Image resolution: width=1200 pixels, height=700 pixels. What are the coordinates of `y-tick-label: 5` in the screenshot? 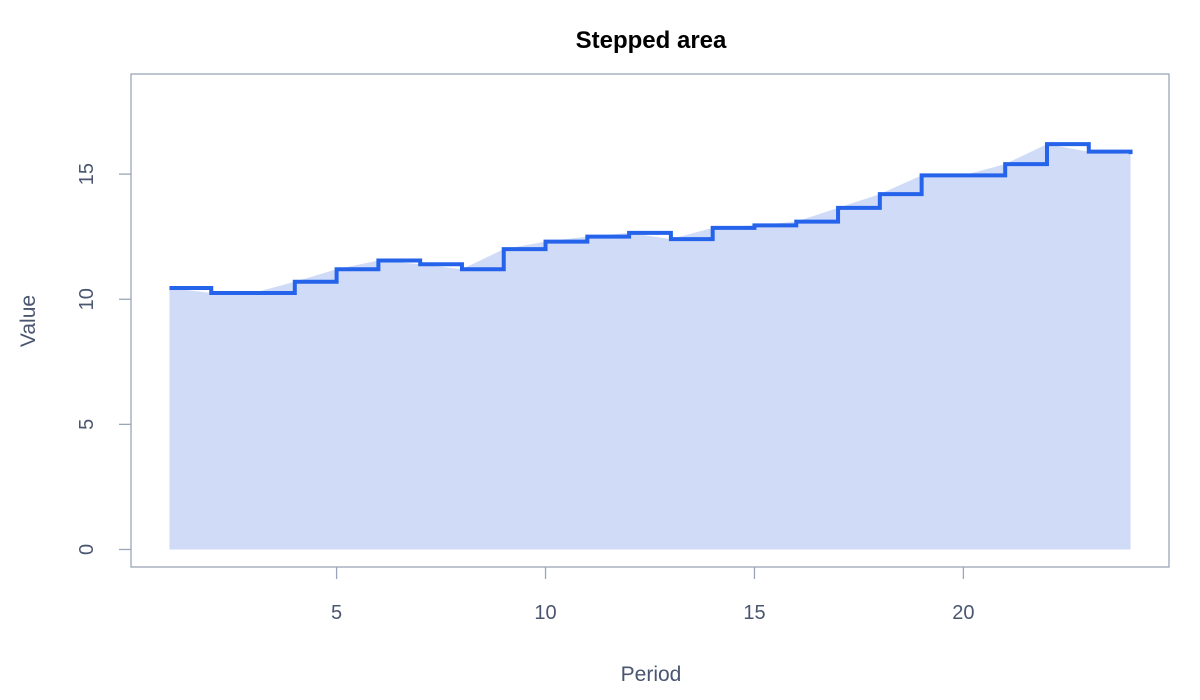 It's located at (87, 424).